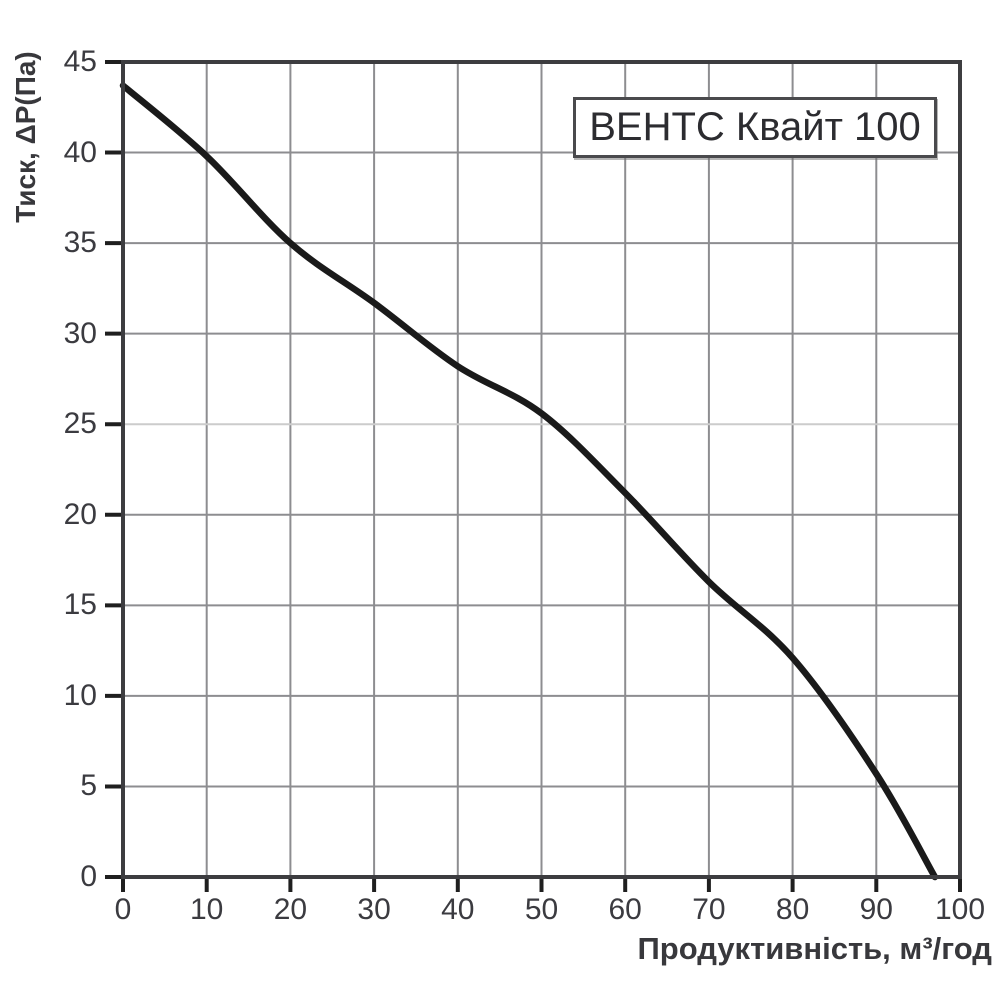 This screenshot has height=1000, width=1000. I want to click on x-tick-label: 40, so click(458, 909).